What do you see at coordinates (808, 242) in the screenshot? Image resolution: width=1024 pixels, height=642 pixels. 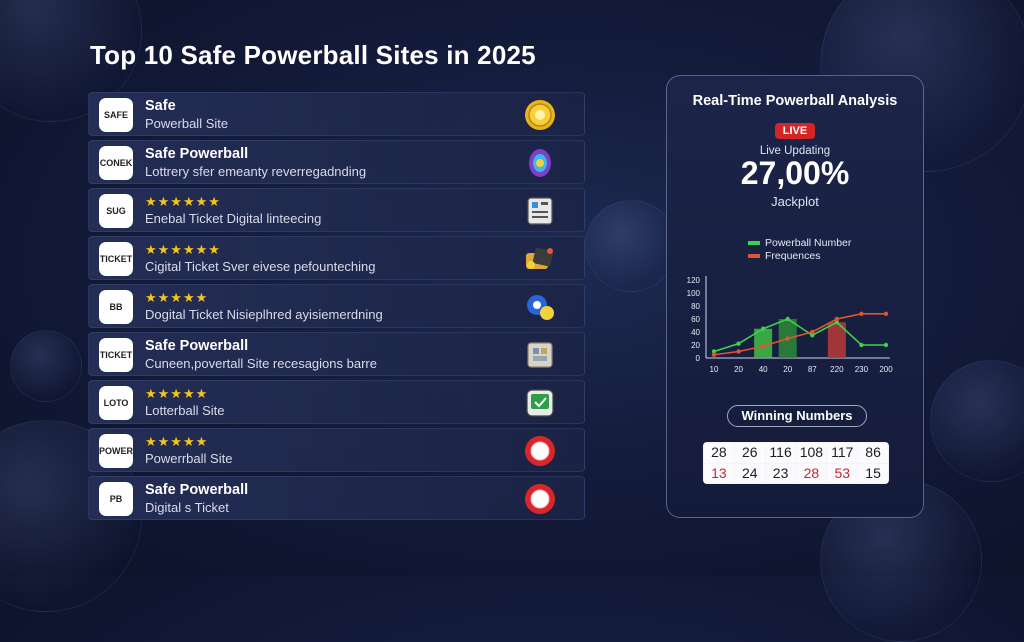 I see `legend-label-powerball: Powerball Number` at bounding box center [808, 242].